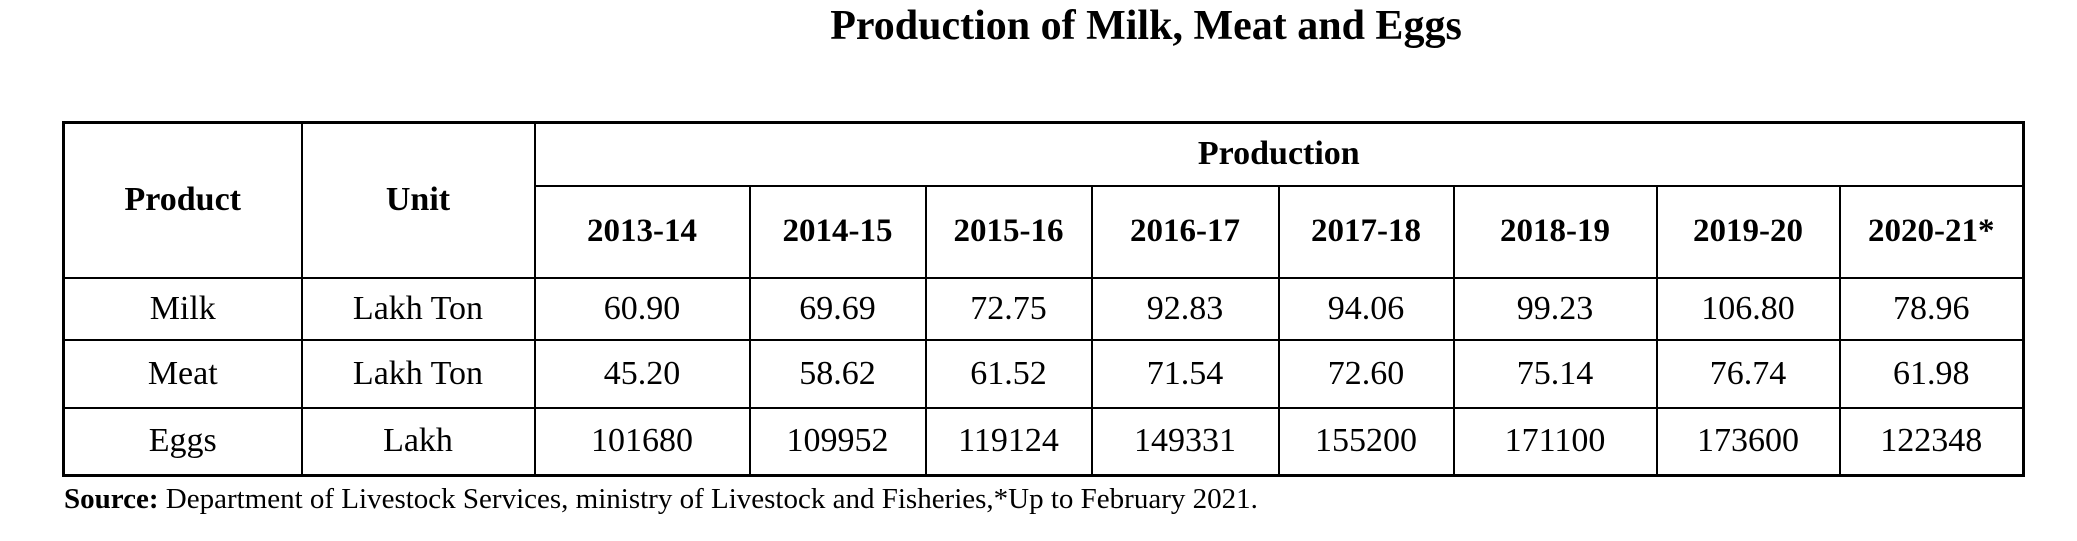 The image size is (2077, 541). I want to click on value-cell: 149331, so click(1185, 441).